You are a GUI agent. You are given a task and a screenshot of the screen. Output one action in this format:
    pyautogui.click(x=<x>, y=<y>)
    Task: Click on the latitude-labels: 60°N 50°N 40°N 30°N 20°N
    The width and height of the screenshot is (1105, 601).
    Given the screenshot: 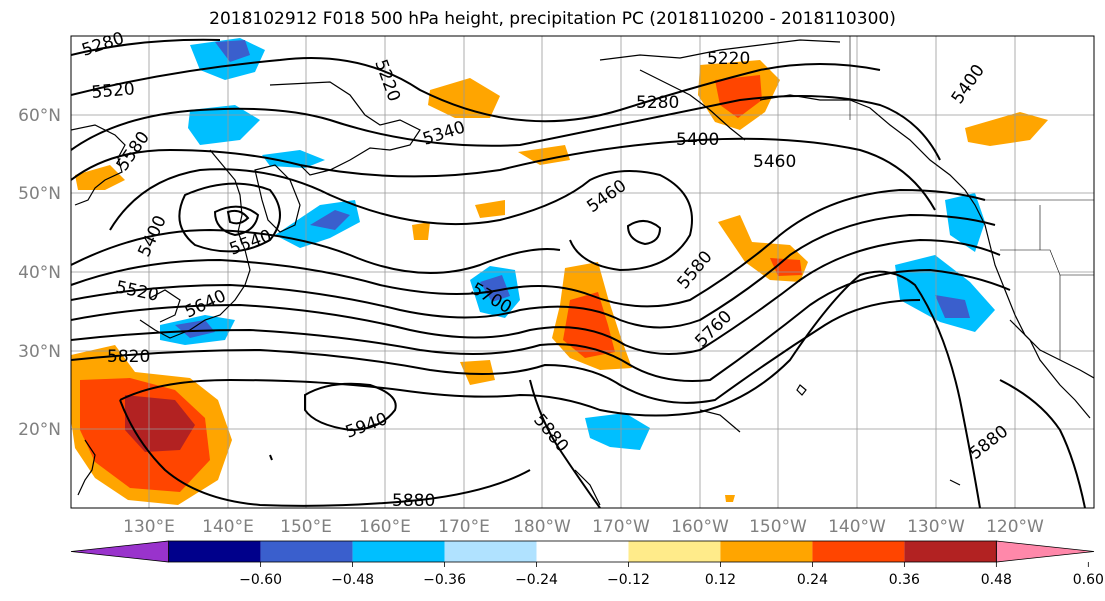 What is the action you would take?
    pyautogui.click(x=39, y=273)
    